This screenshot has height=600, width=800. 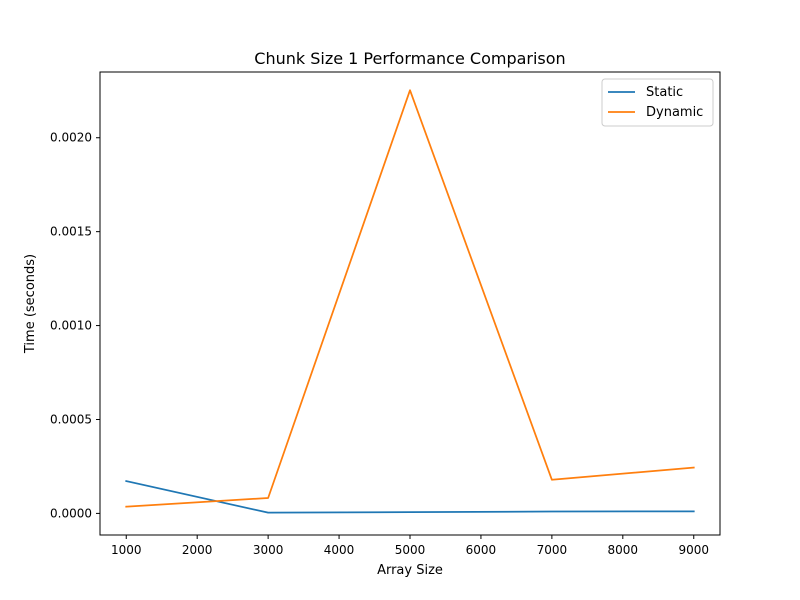 What do you see at coordinates (268, 550) in the screenshot?
I see `x-tick-label: 3000` at bounding box center [268, 550].